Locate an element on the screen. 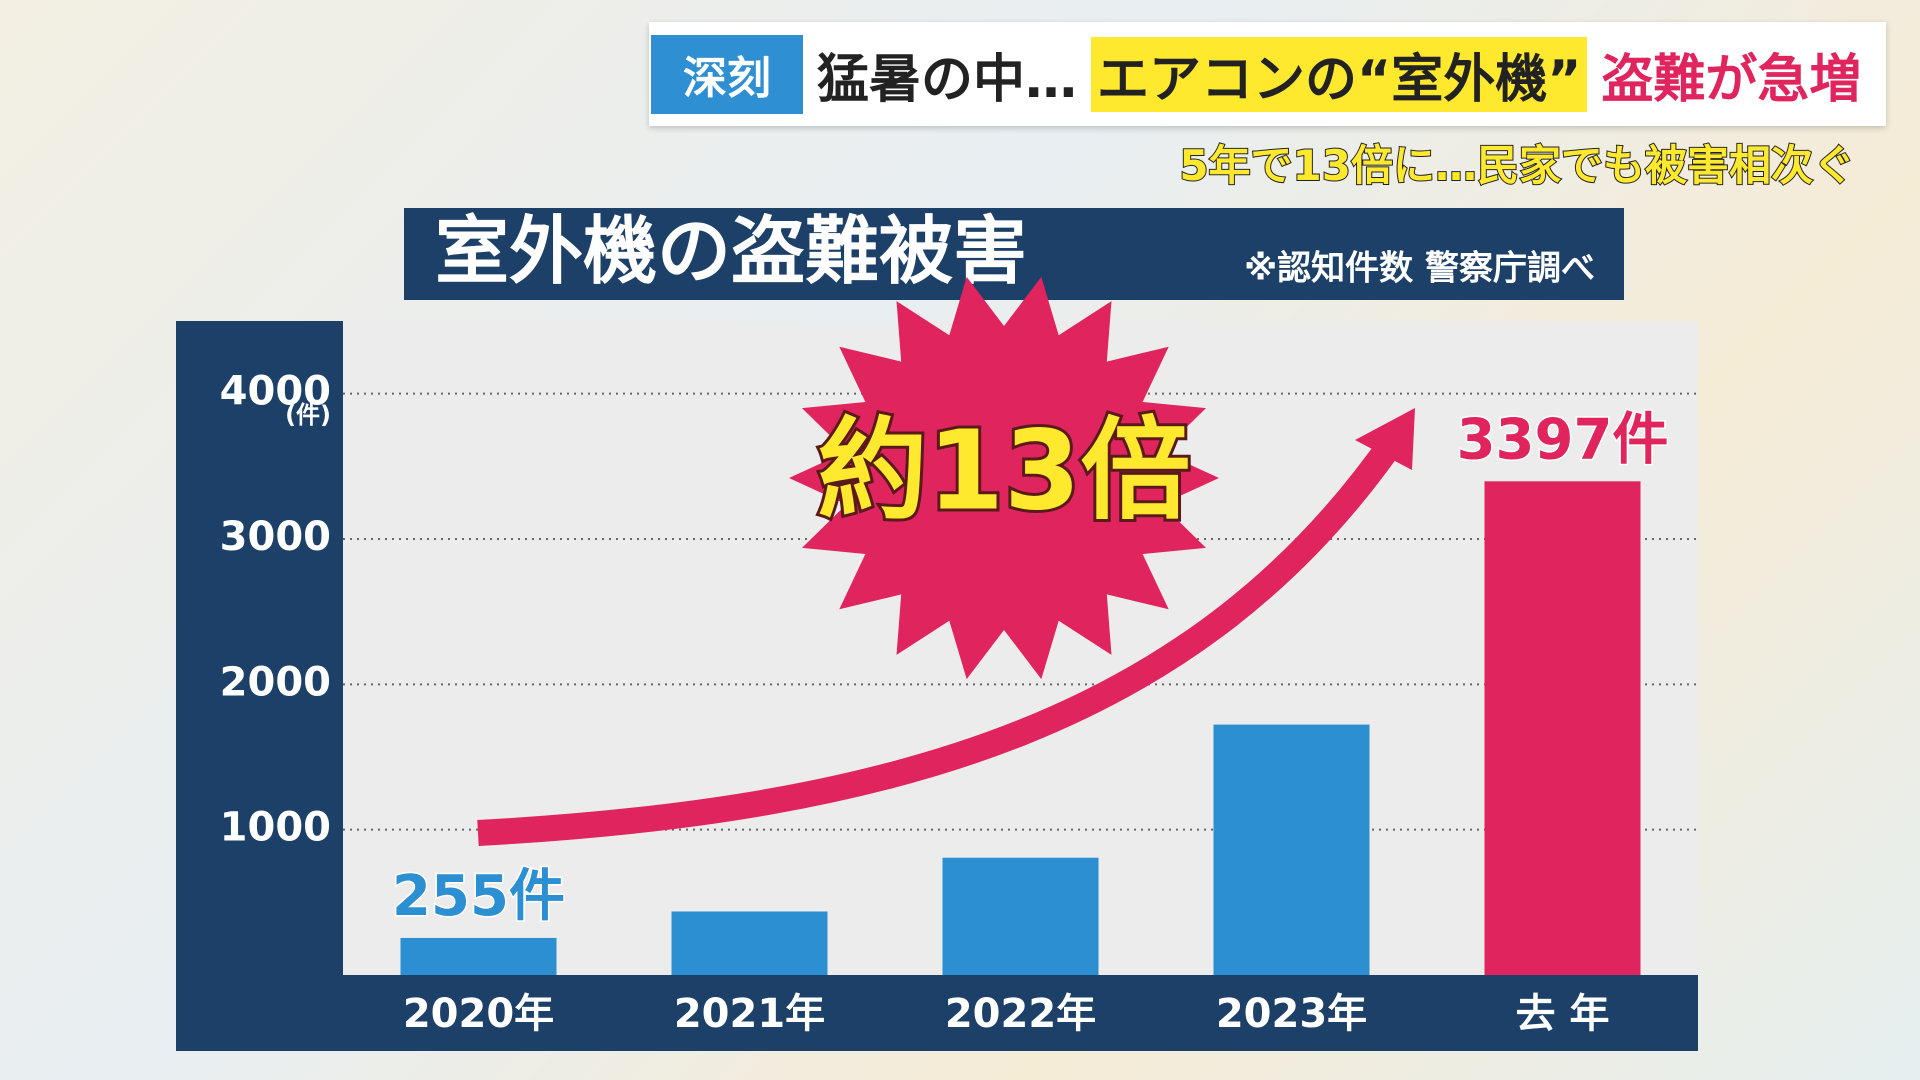  value-label: 3397件 is located at coordinates (1563, 439).